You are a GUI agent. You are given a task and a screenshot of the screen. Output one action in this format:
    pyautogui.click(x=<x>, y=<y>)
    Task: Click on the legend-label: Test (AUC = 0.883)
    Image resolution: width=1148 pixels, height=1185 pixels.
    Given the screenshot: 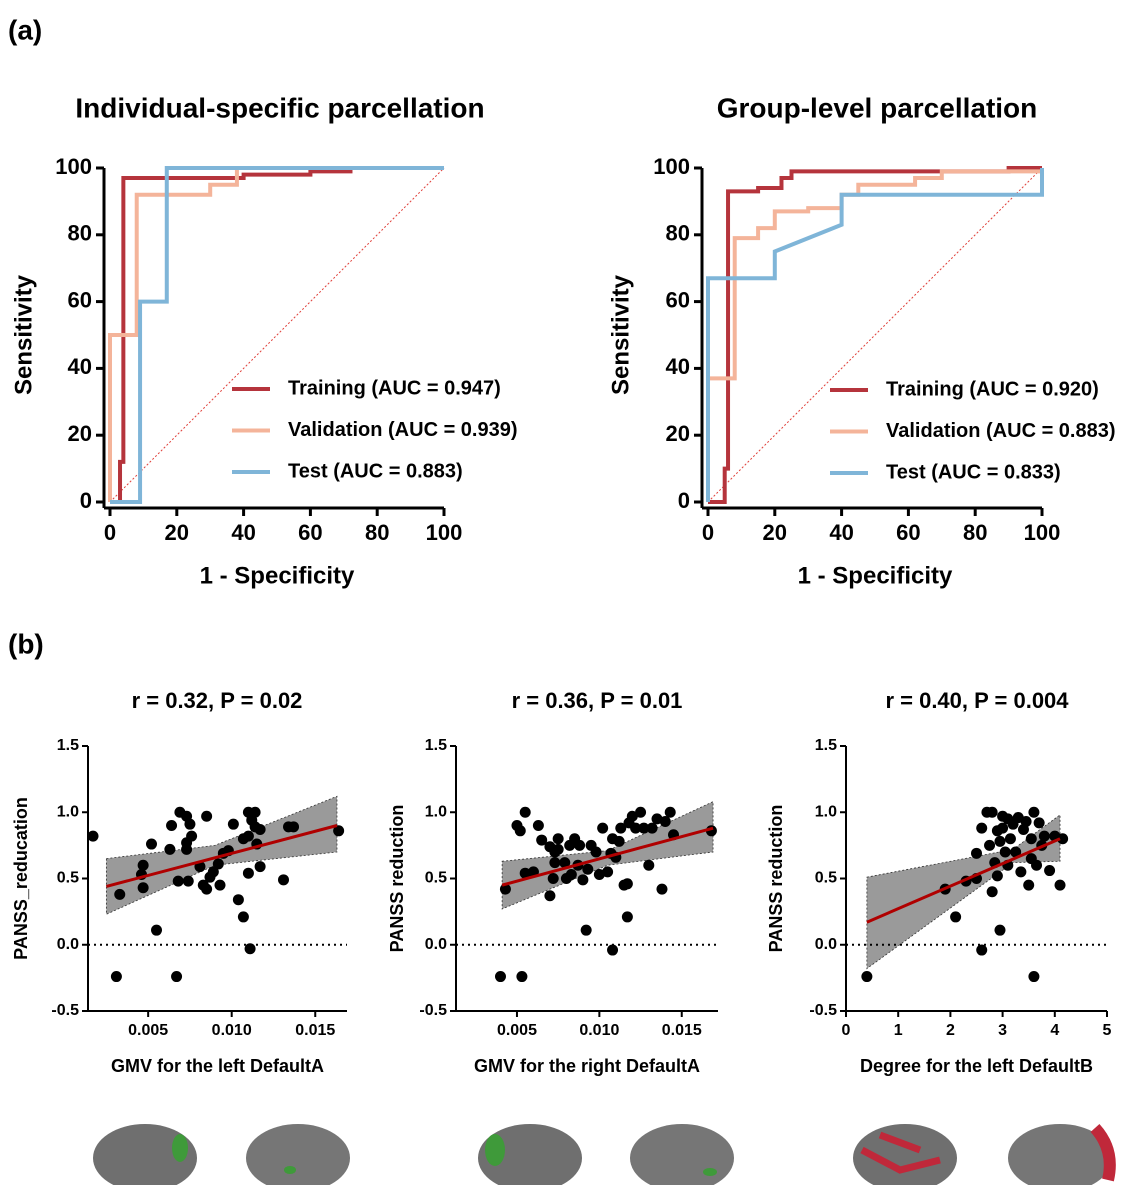 What is the action you would take?
    pyautogui.click(x=375, y=471)
    